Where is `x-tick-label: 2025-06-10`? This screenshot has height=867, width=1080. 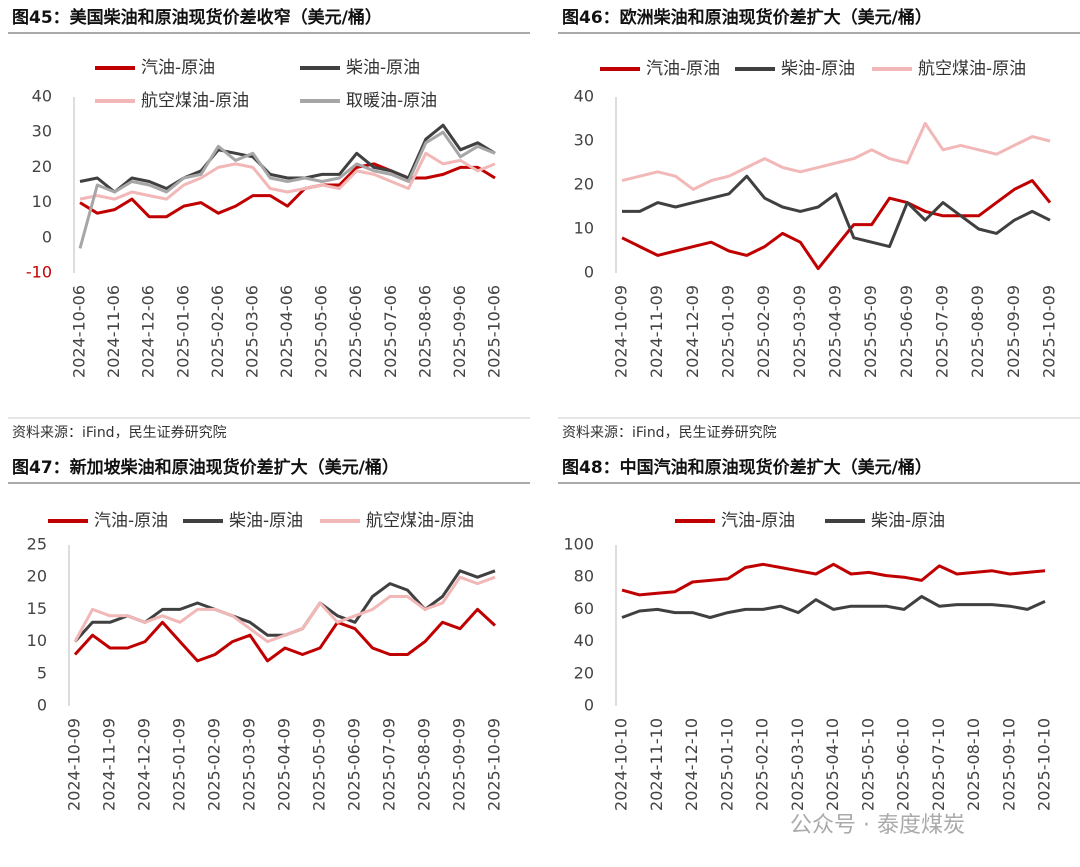 x-tick-label: 2025-06-10 is located at coordinates (903, 764).